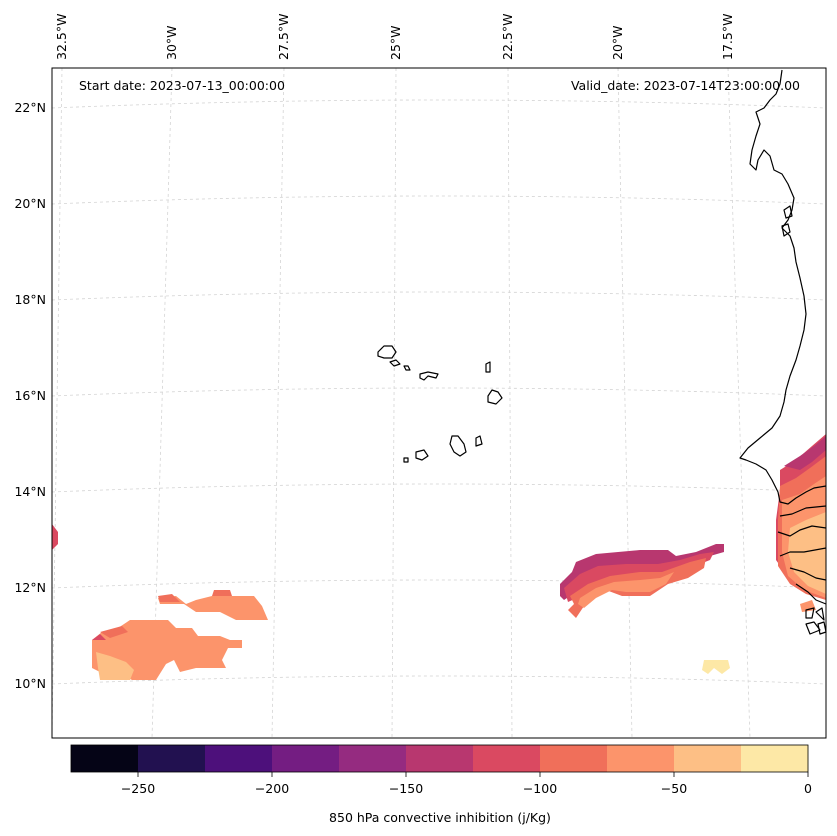 The image size is (837, 836). I want to click on lat-label-22n: 22°N, so click(30, 107).